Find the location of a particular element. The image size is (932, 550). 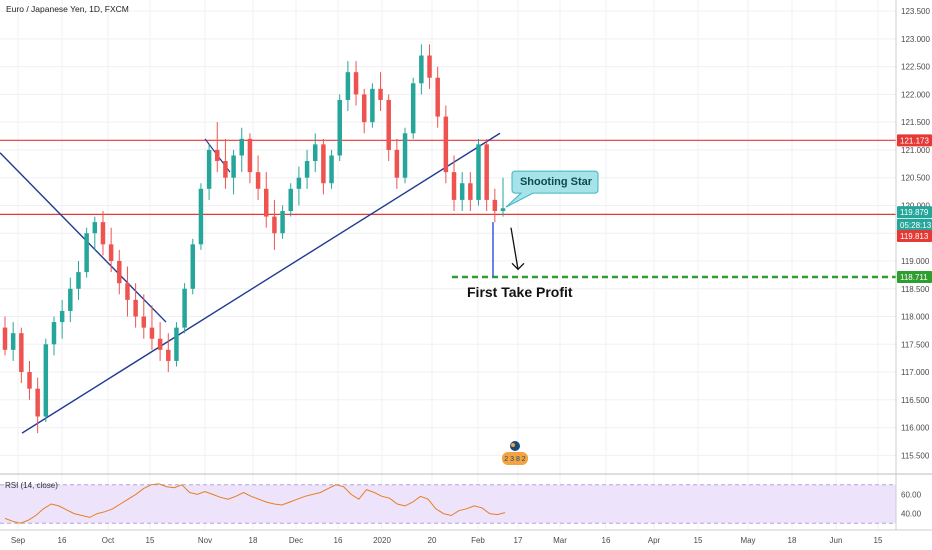

time-tick-label: Nov is located at coordinates (205, 540).